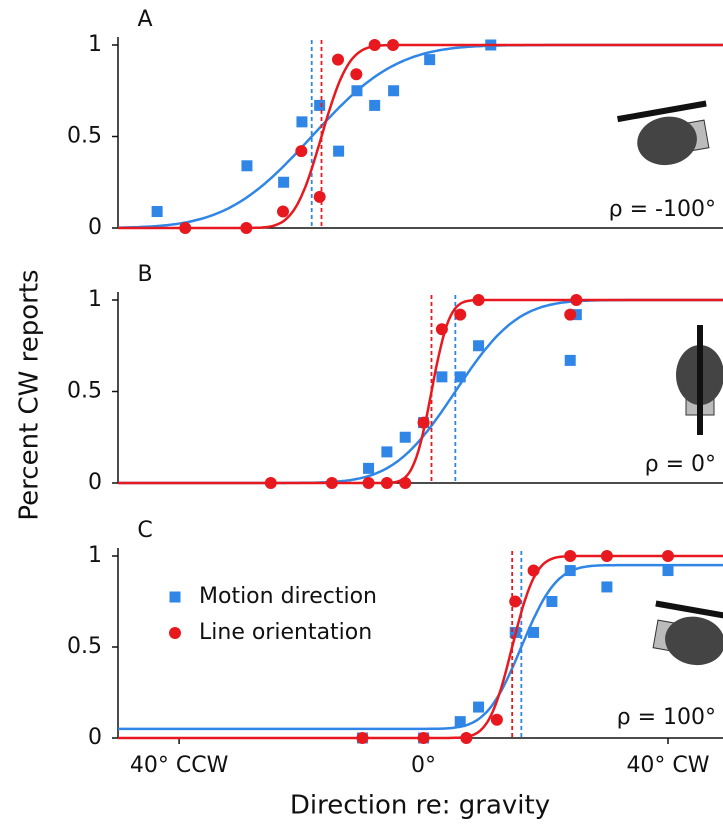  Describe the element at coordinates (687, 633) in the screenshot. I see `head-icon-c` at that location.